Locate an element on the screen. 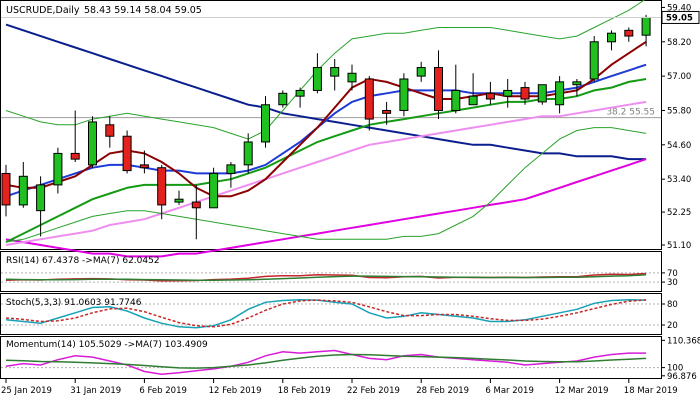 The width and height of the screenshot is (700, 404). momentum-tick-label: 110.368 is located at coordinates (683, 341).